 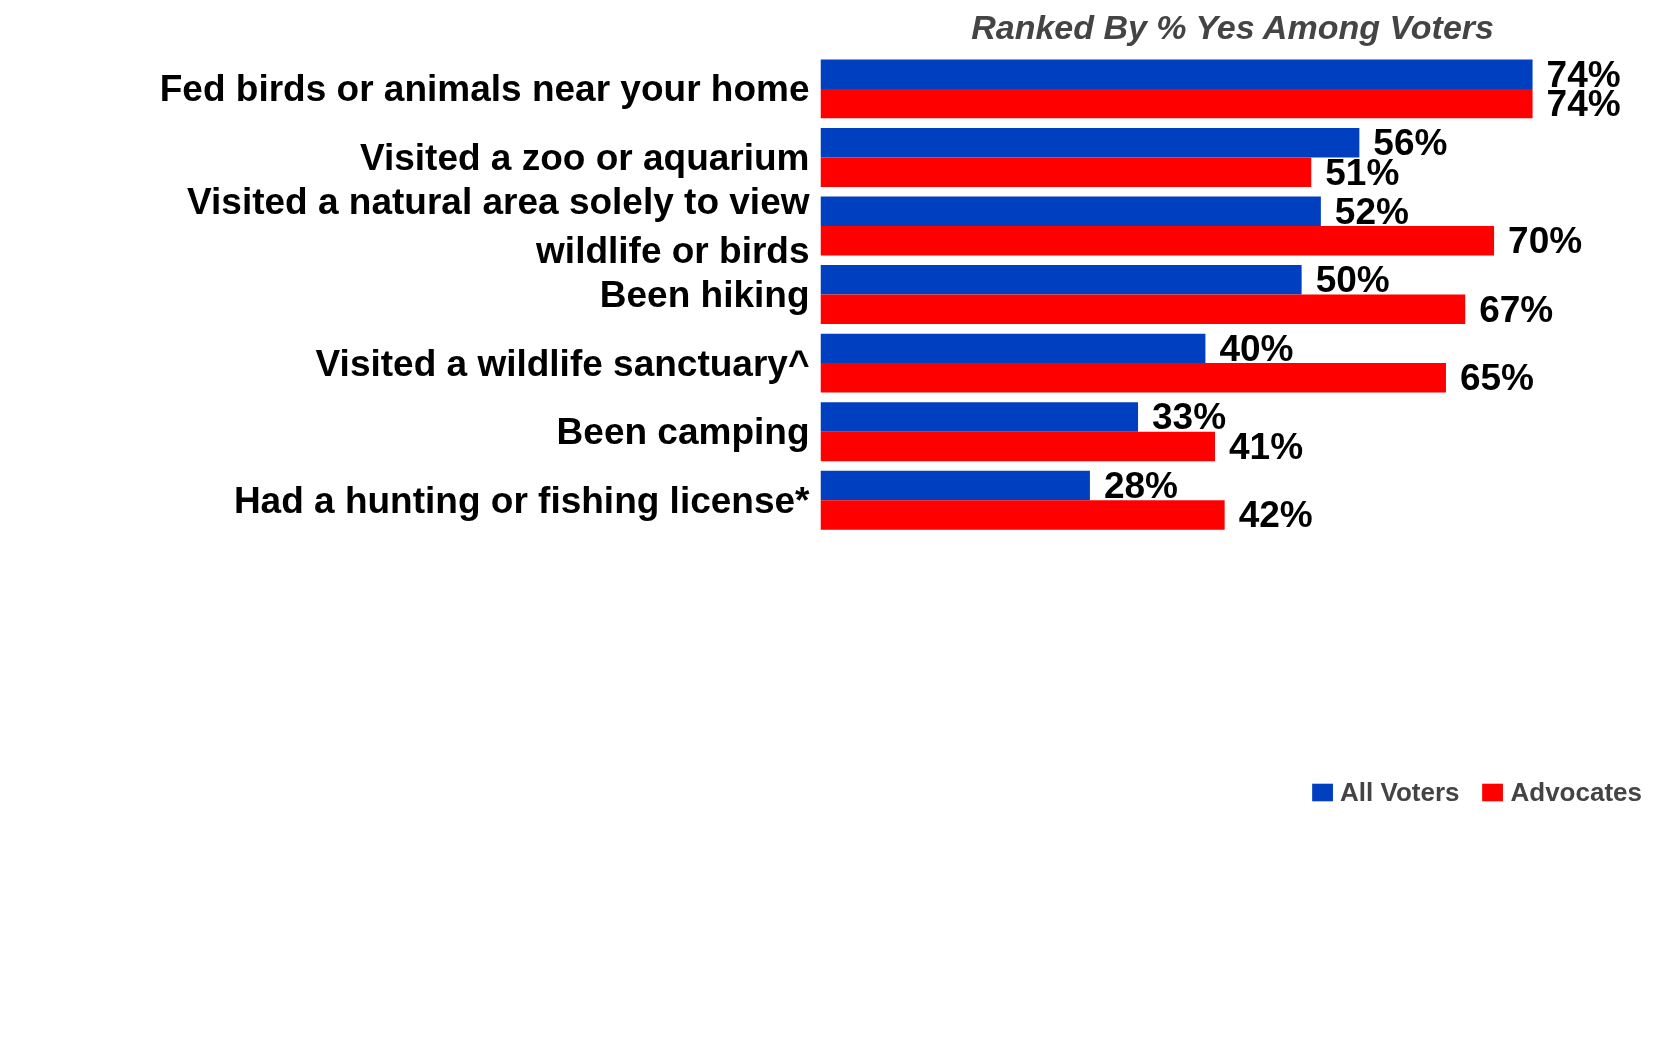 I want to click on data-label: 70%, so click(x=1545, y=241).